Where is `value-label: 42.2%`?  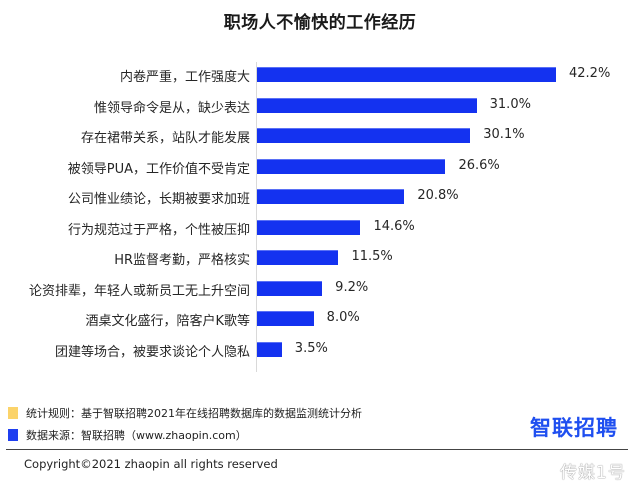 value-label: 42.2% is located at coordinates (590, 73).